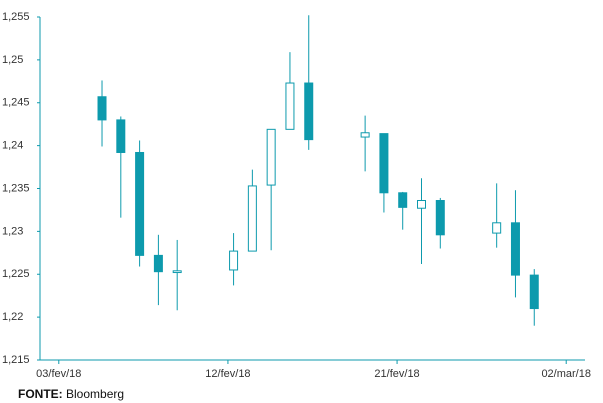  I want to click on source-label: FONTE:, so click(40, 394).